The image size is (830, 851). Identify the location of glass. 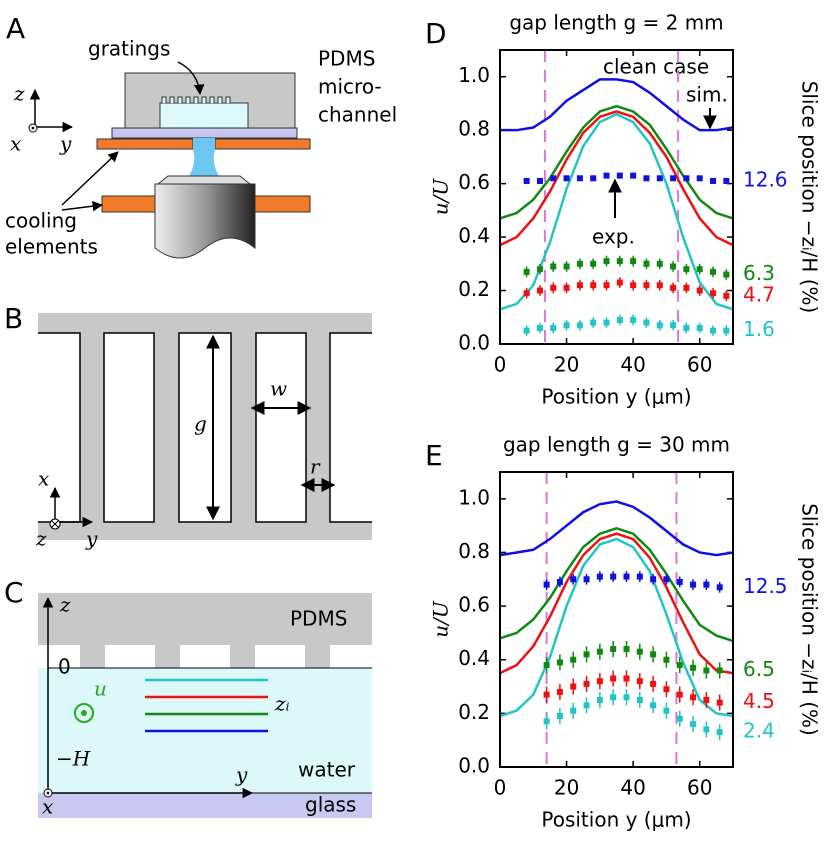
(205, 805).